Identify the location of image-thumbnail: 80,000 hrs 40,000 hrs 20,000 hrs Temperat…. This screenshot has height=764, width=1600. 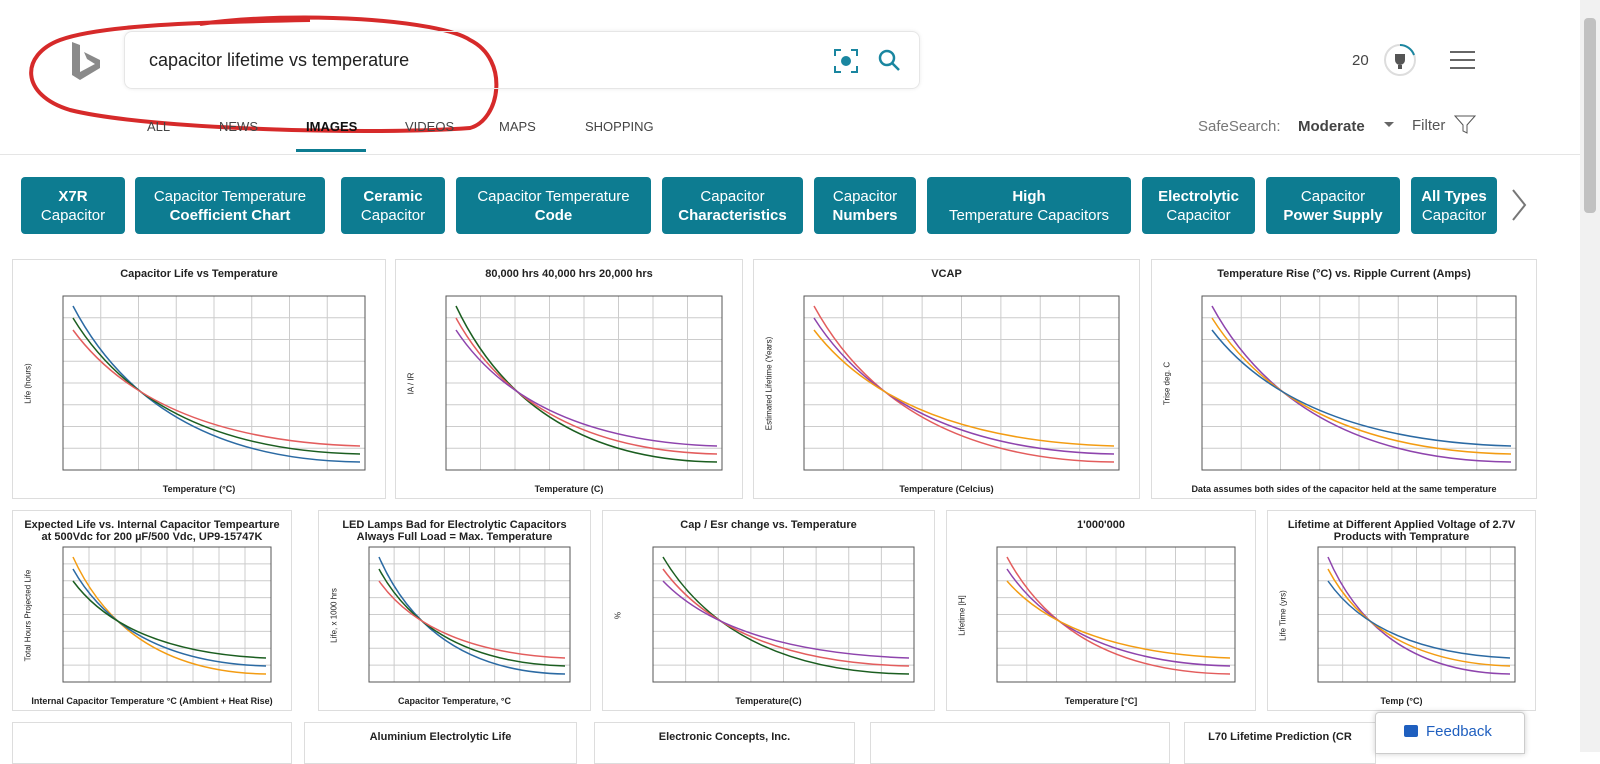
(569, 379).